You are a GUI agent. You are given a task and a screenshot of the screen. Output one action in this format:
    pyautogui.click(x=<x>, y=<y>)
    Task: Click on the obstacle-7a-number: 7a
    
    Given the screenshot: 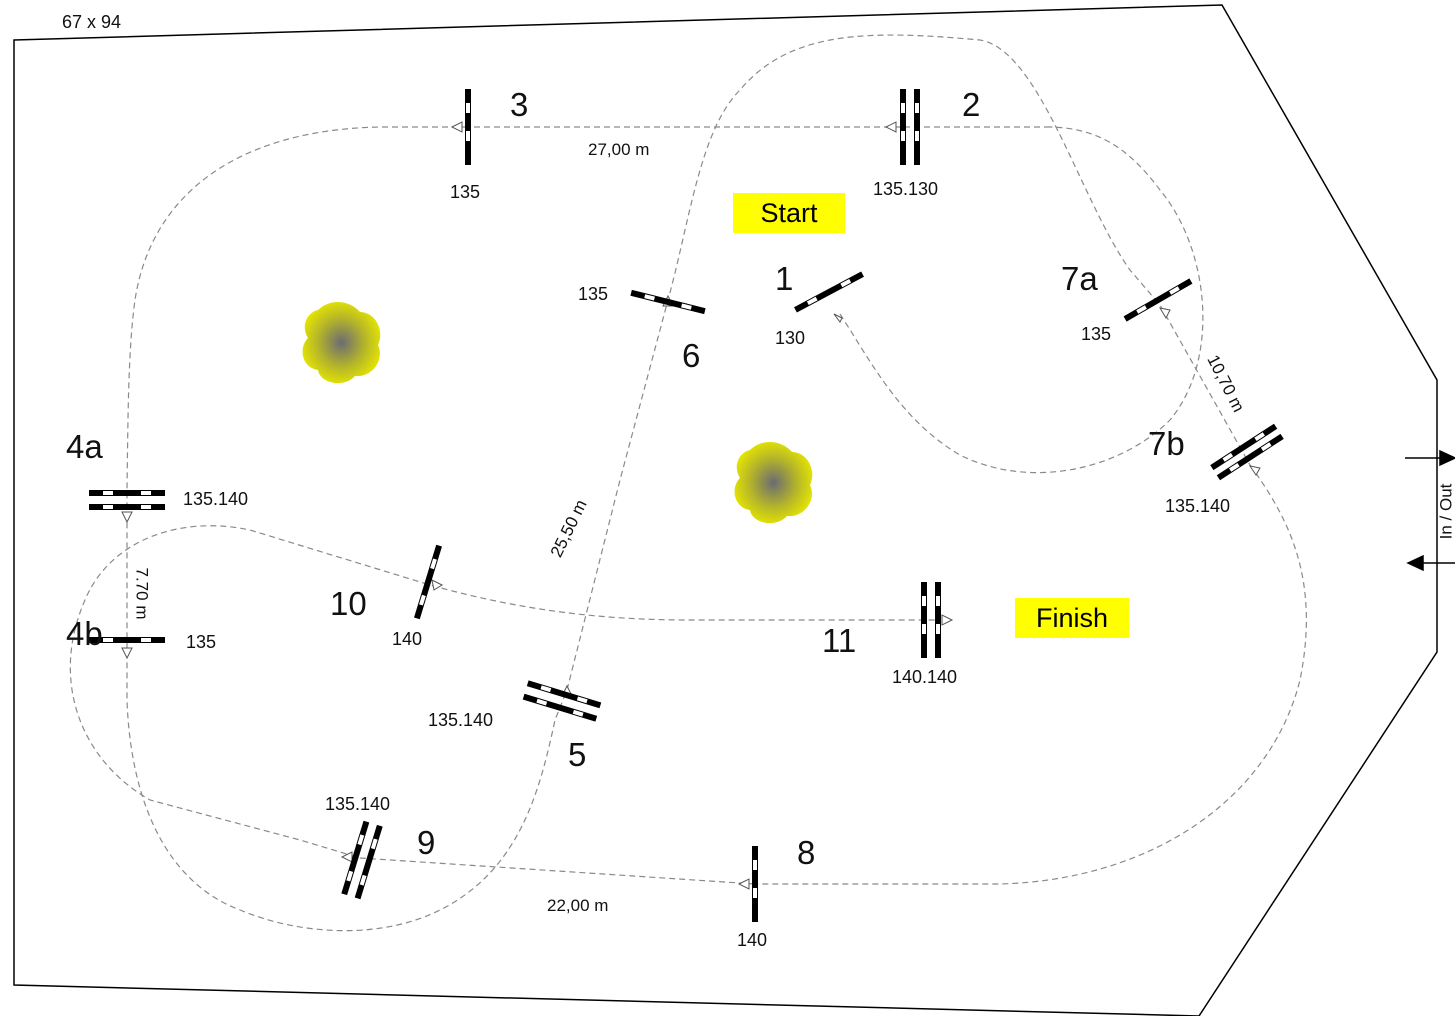 What is the action you would take?
    pyautogui.click(x=1079, y=278)
    